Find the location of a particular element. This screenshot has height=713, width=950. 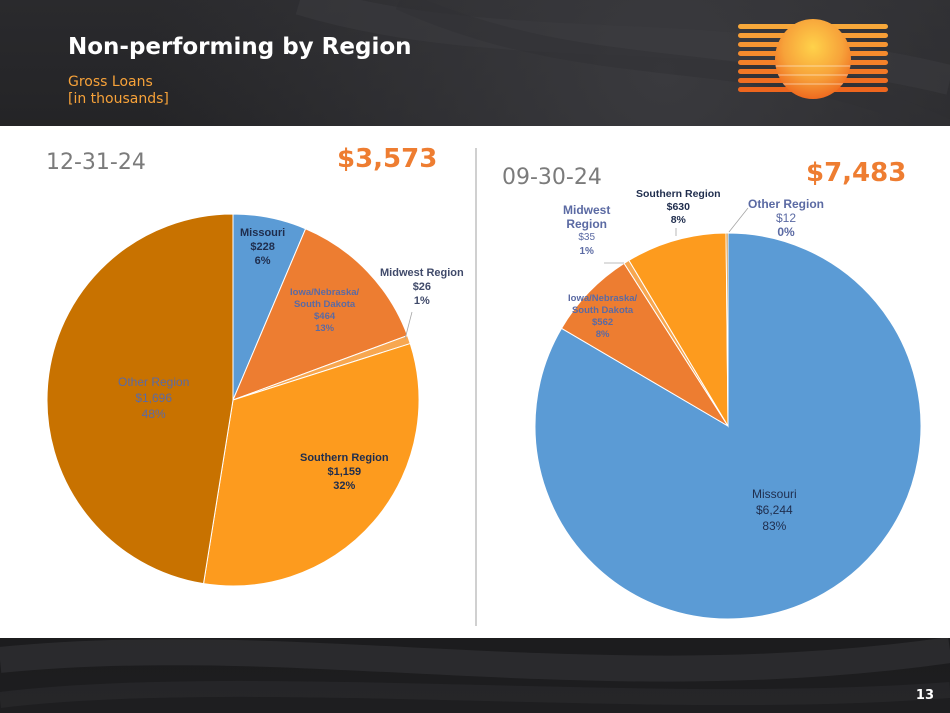

left-chart-date: 12-31-24 is located at coordinates (96, 162).